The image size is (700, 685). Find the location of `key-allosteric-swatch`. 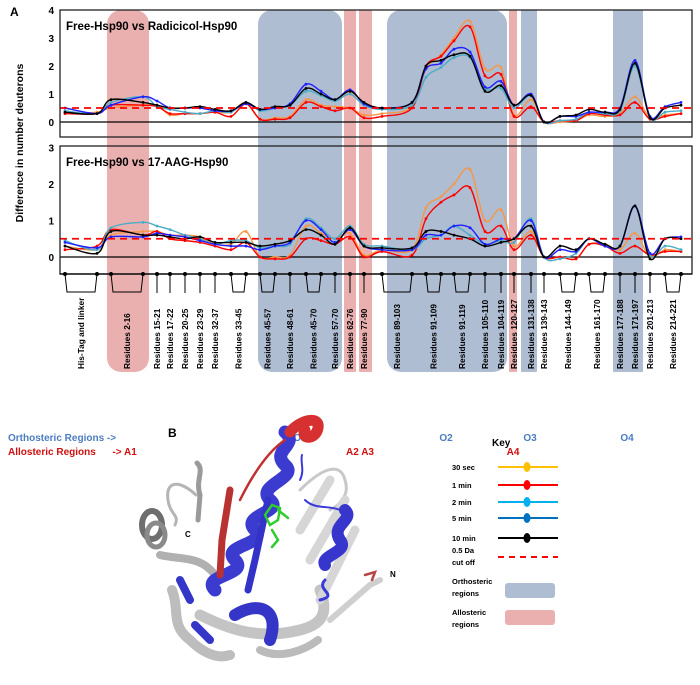

key-allosteric-swatch is located at coordinates (530, 617).